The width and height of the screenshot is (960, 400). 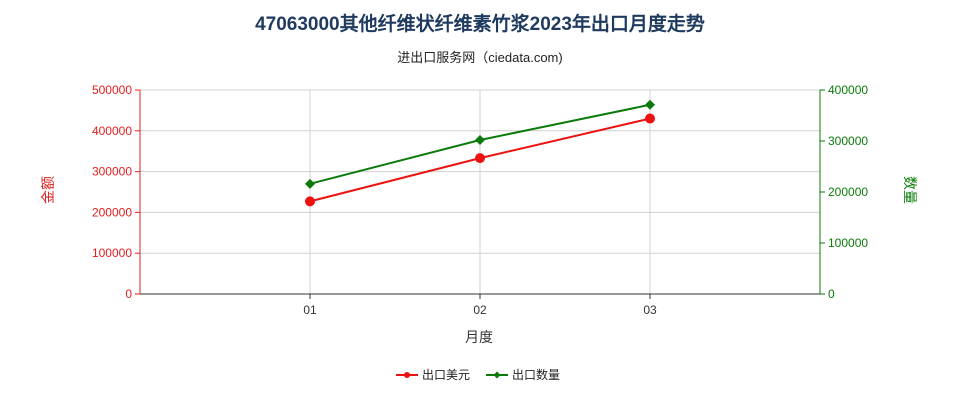 What do you see at coordinates (910, 190) in the screenshot?
I see `y-axis-right-label: 数量` at bounding box center [910, 190].